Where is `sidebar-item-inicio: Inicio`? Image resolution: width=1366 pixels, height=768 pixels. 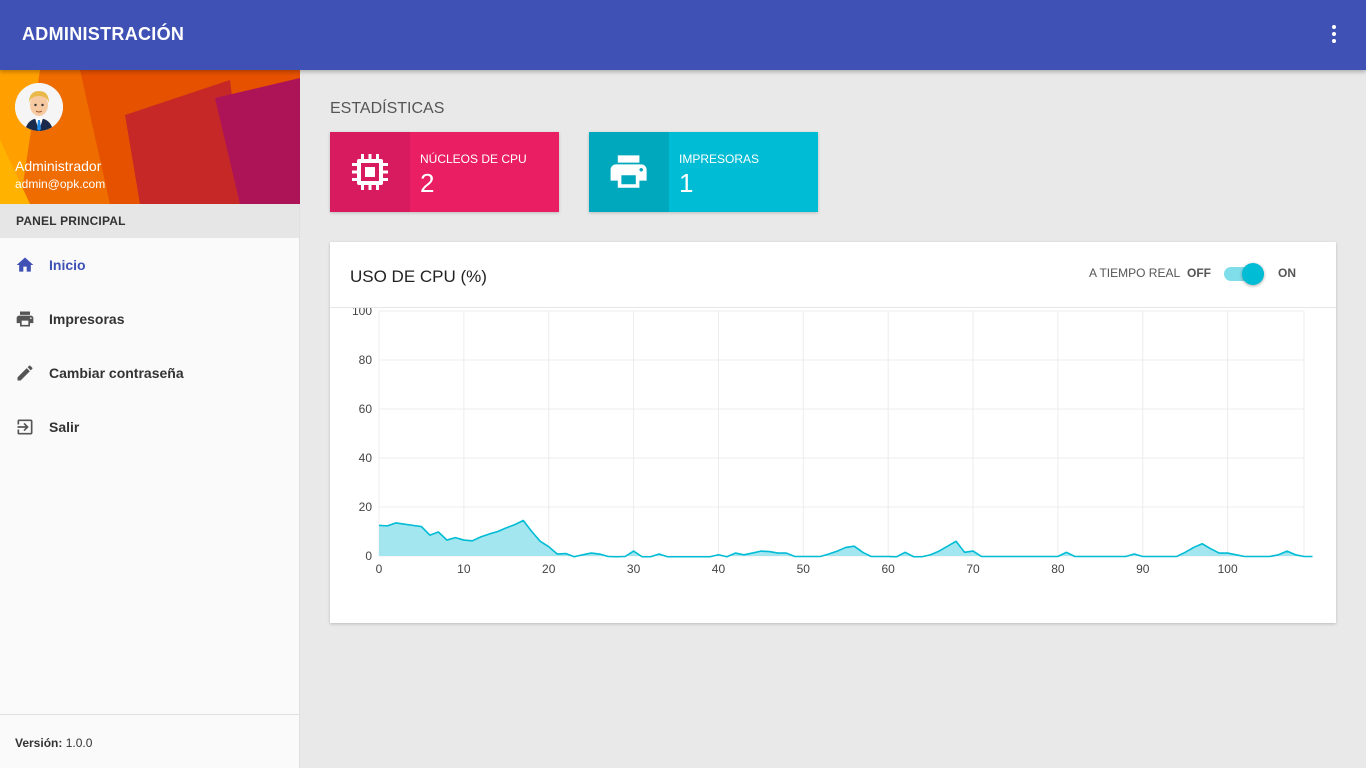
sidebar-item-inicio: Inicio is located at coordinates (149, 265).